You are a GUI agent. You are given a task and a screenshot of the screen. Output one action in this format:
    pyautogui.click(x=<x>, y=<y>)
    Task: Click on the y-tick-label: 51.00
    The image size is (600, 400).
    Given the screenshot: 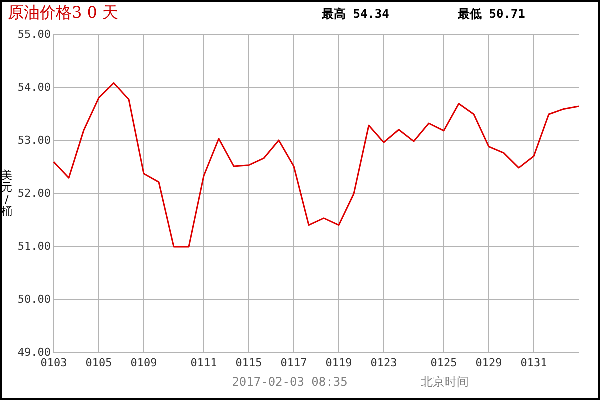 What is the action you would take?
    pyautogui.click(x=34, y=246)
    